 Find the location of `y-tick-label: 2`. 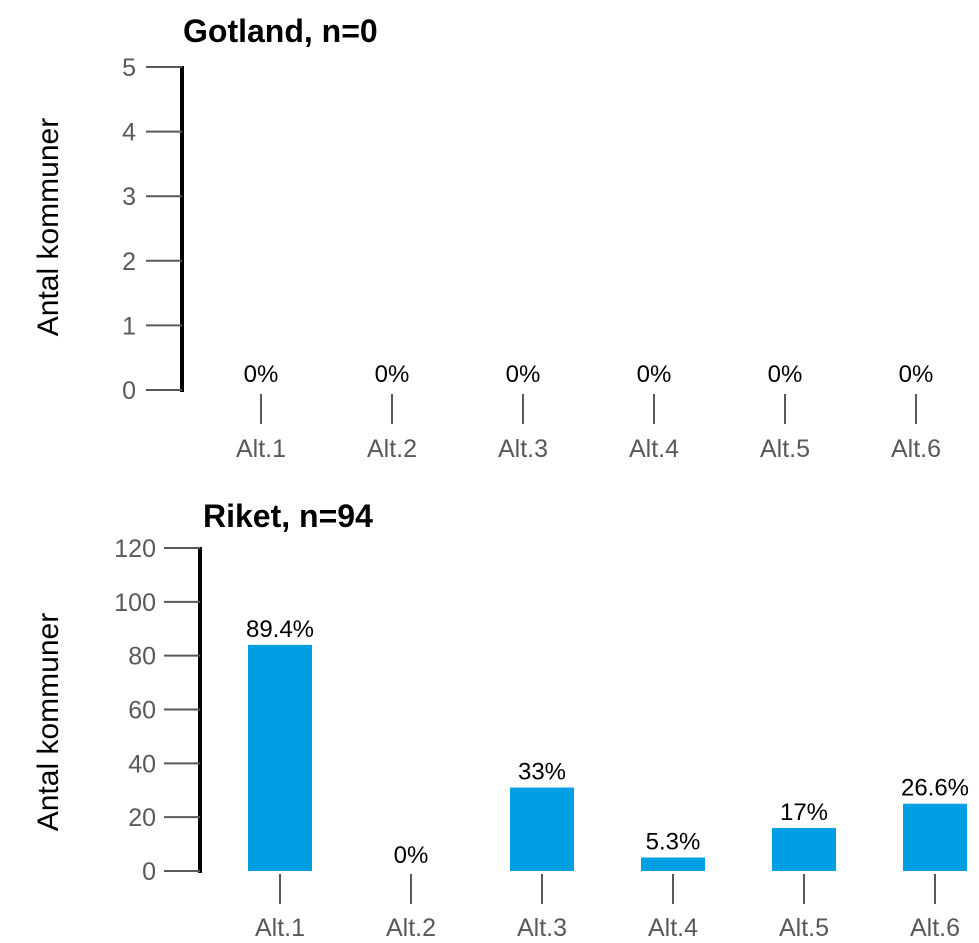

y-tick-label: 2 is located at coordinates (129, 262).